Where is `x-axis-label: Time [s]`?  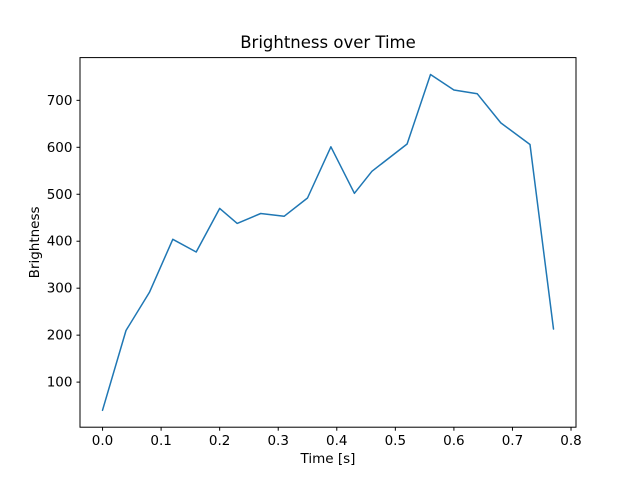
x-axis-label: Time [s] is located at coordinates (328, 459).